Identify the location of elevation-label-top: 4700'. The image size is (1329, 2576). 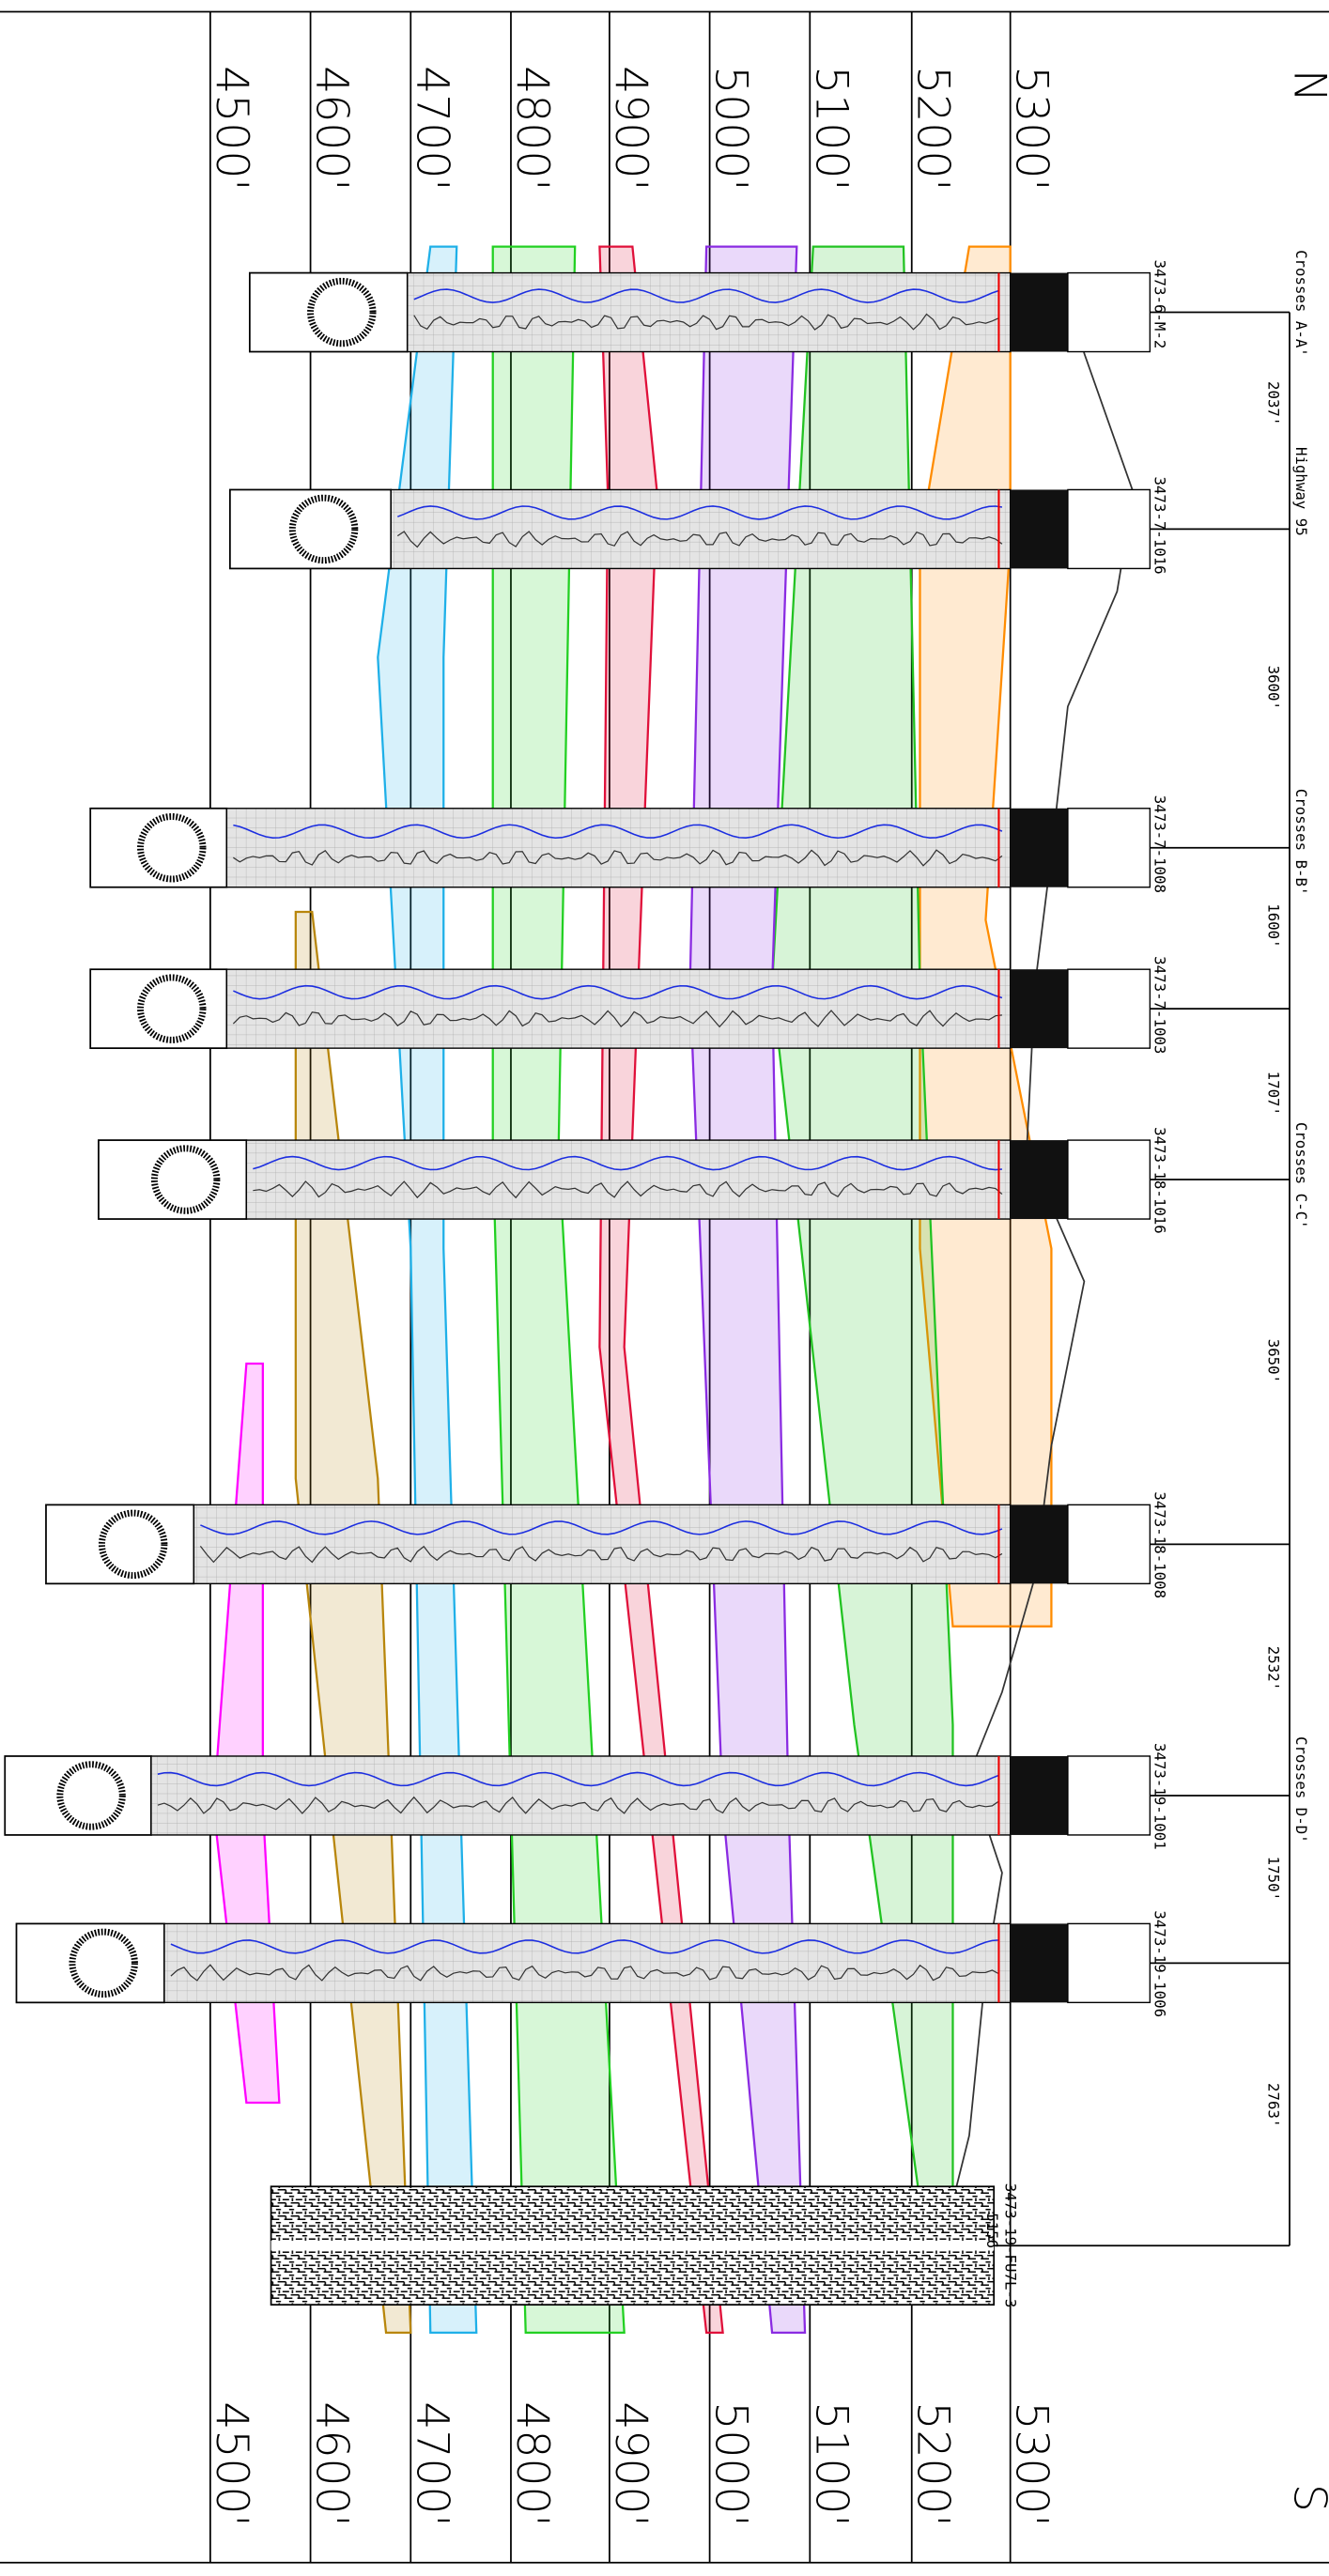
(431, 128).